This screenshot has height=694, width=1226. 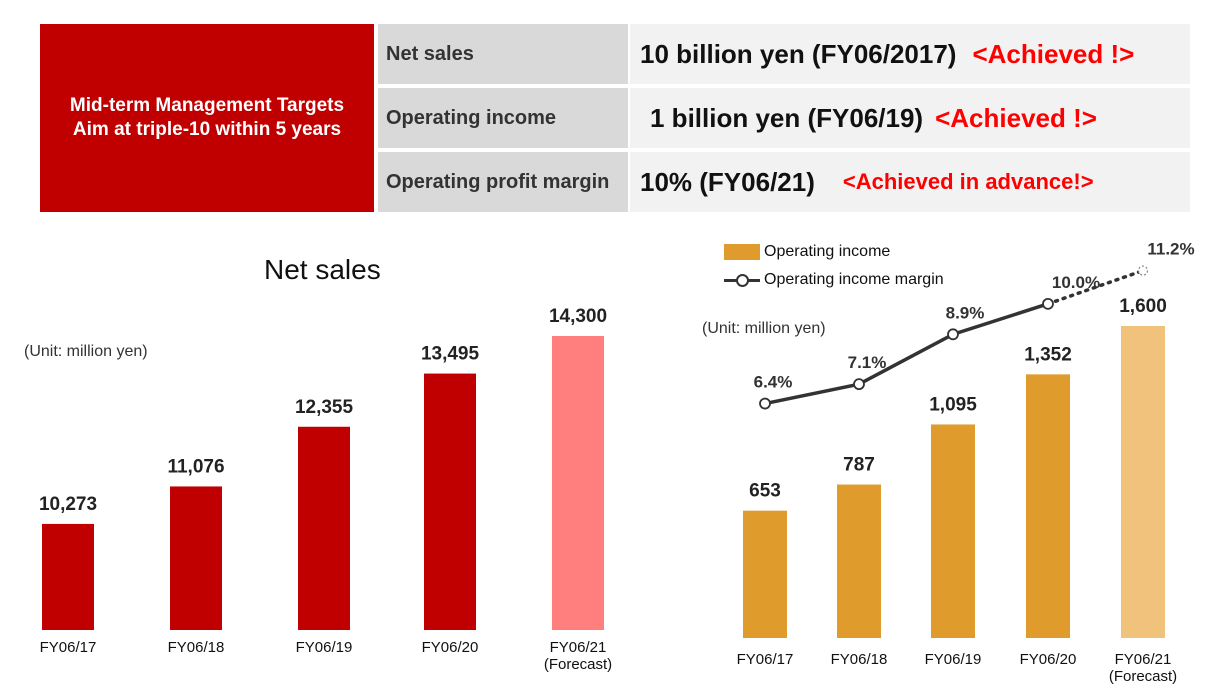 I want to click on target-value: 10% (FY06/21), so click(x=727, y=181).